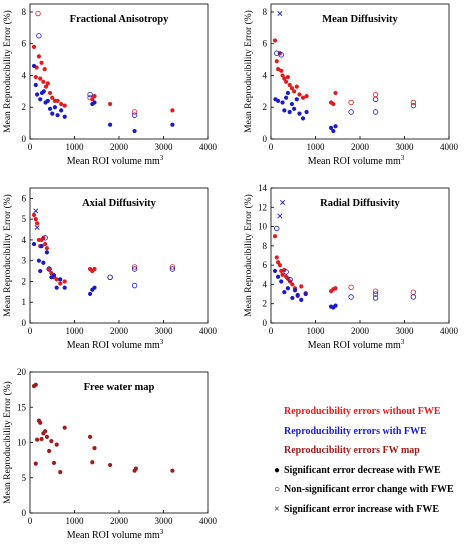  I want to click on x-tick-label: 1000, so click(316, 147).